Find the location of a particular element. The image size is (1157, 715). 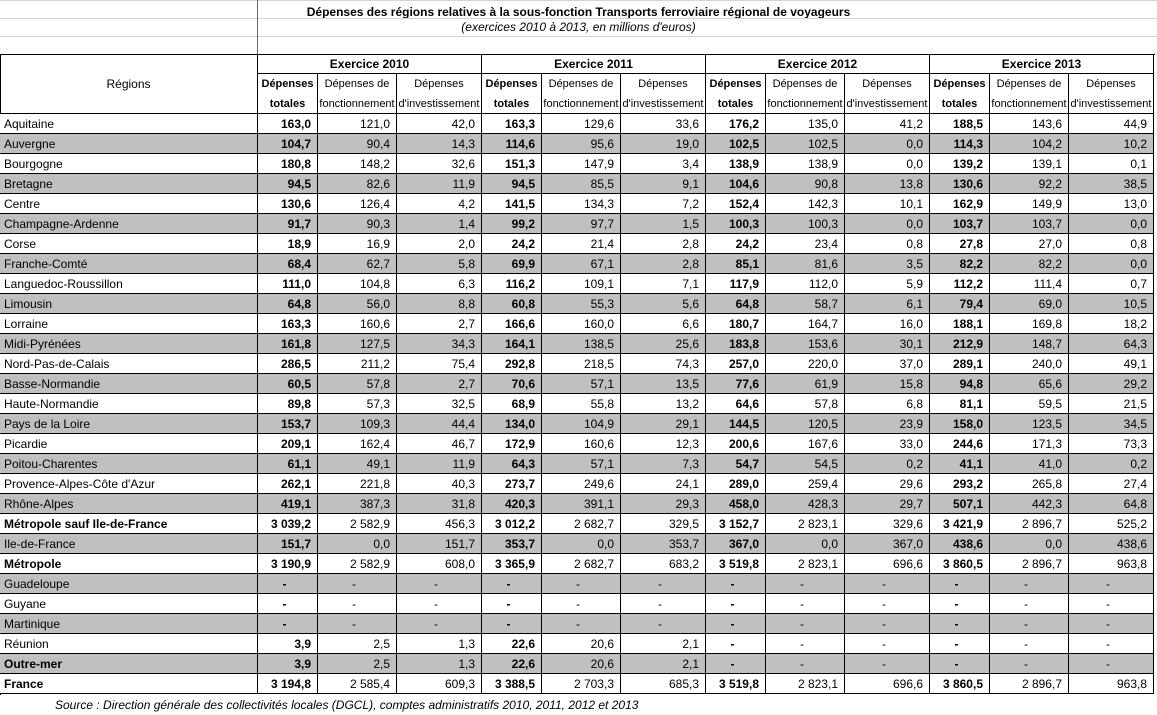

value-cell: 114,3 is located at coordinates (960, 144).